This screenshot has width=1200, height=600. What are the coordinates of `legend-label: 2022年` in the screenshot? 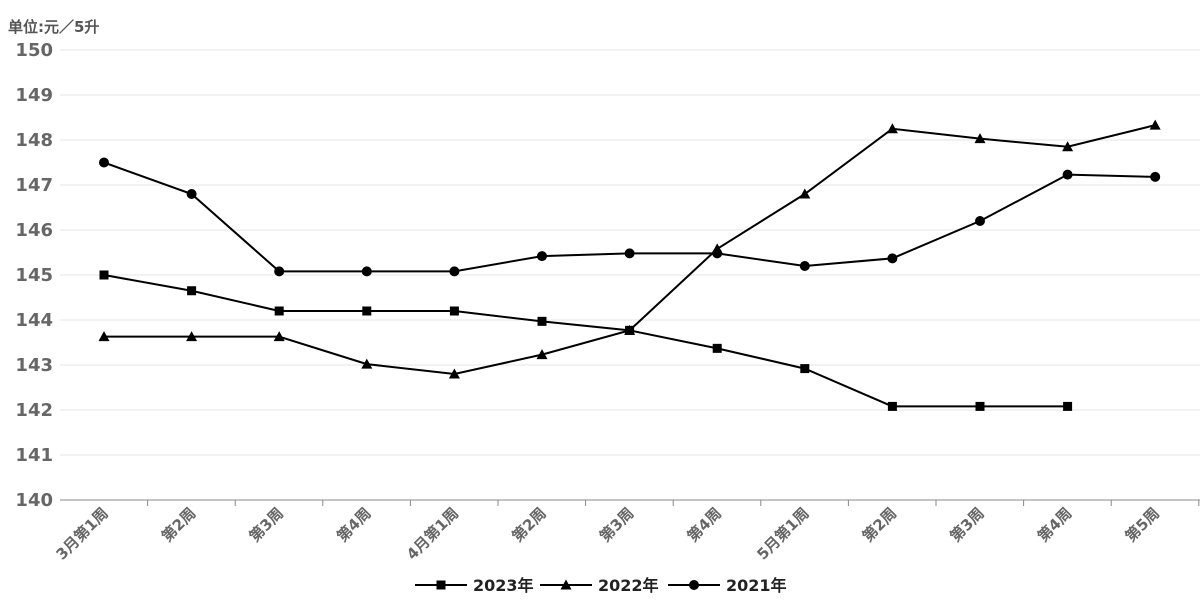 It's located at (628, 585).